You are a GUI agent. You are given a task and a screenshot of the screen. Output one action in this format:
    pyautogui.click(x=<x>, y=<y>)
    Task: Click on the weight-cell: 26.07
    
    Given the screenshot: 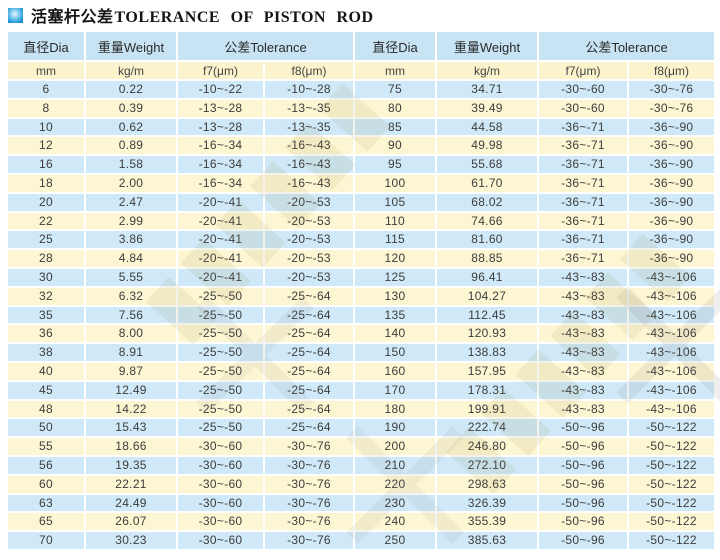 What is the action you would take?
    pyautogui.click(x=131, y=522)
    